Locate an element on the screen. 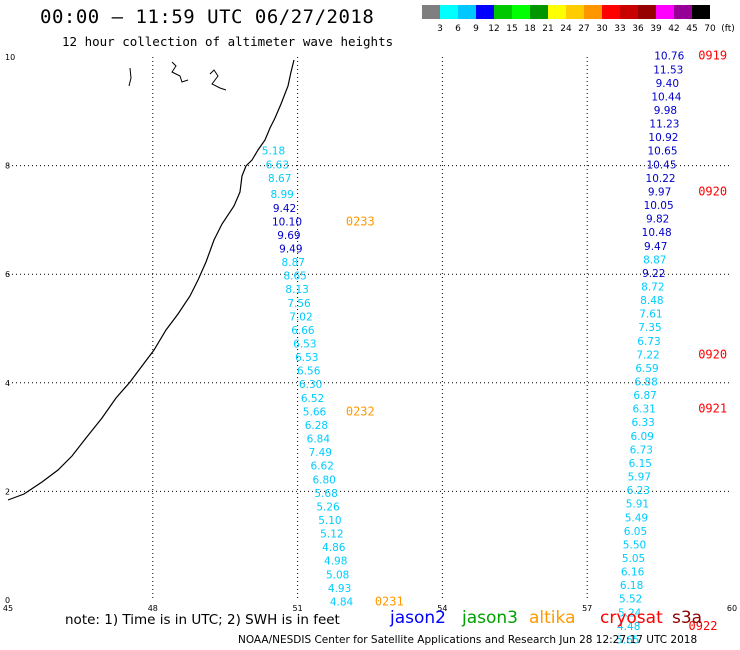 The height and width of the screenshot is (650, 740). wave-height-point: 10.05 is located at coordinates (659, 206).